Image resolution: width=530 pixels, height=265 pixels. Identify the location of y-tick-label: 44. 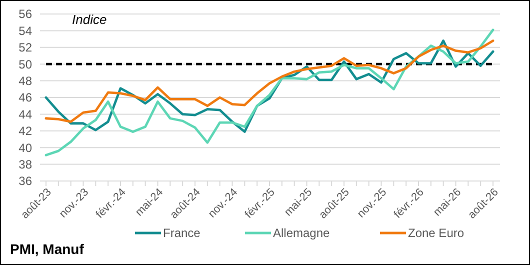
(25, 114).